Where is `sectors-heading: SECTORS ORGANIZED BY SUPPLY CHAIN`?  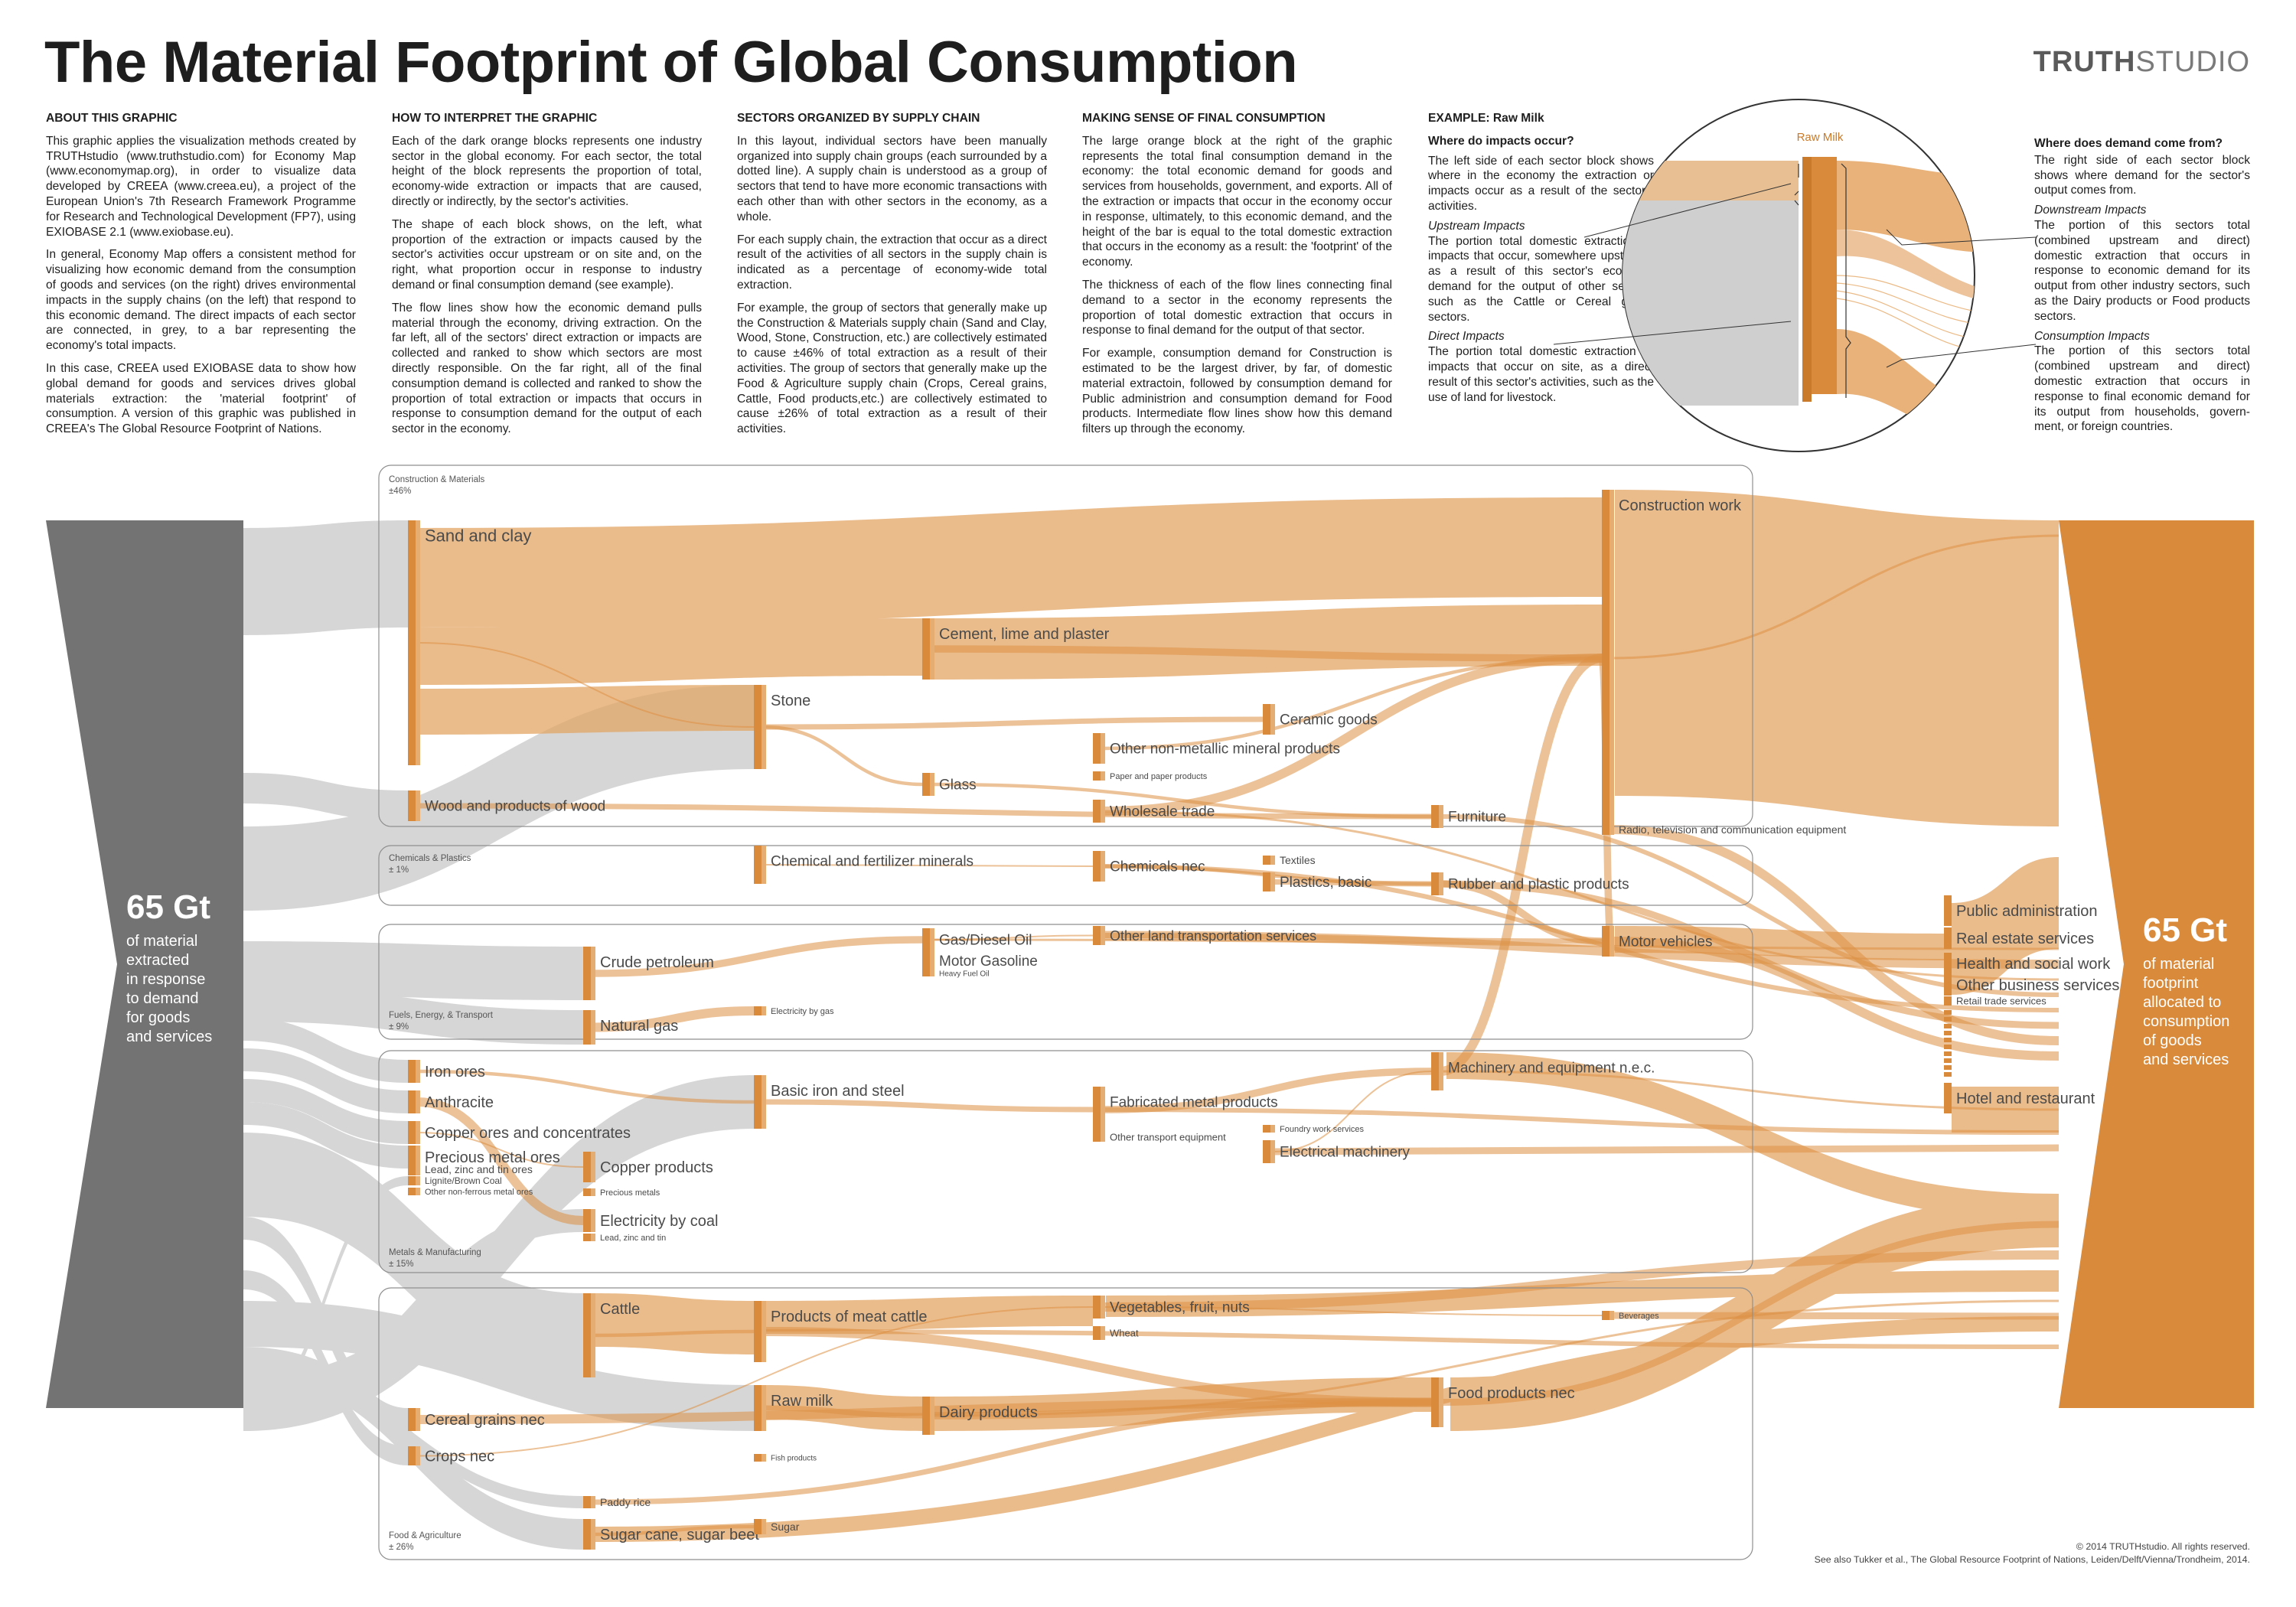
sectors-heading: SECTORS ORGANIZED BY SUPPLY CHAIN is located at coordinates (858, 119).